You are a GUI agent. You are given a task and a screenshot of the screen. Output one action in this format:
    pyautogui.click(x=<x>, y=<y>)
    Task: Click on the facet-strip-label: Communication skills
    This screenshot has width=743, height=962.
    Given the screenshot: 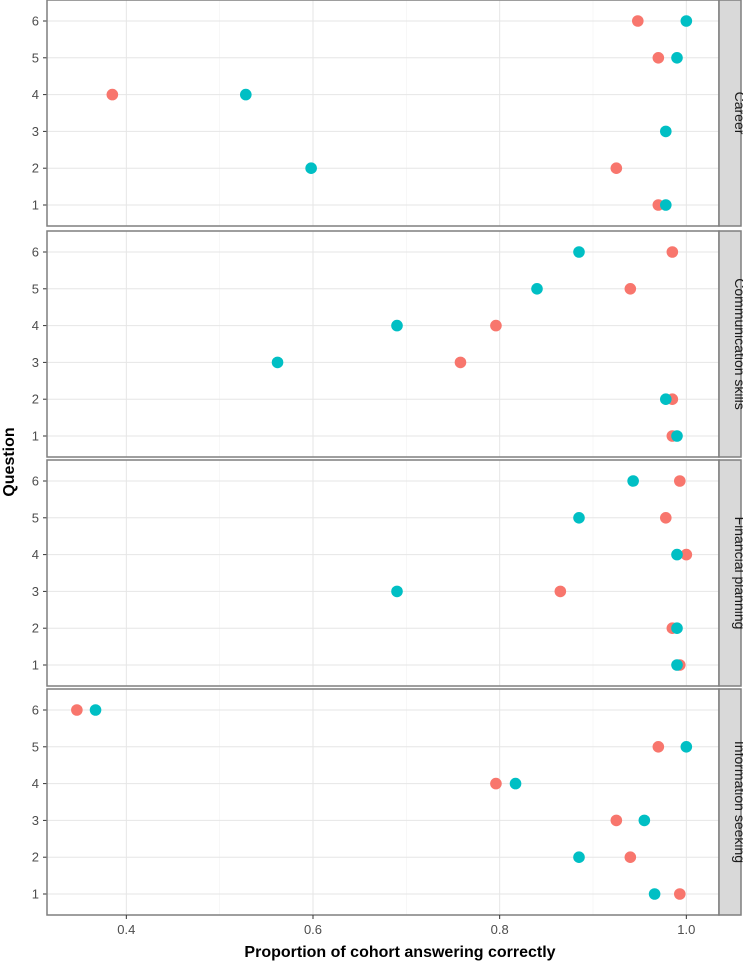 What is the action you would take?
    pyautogui.click(x=737, y=343)
    